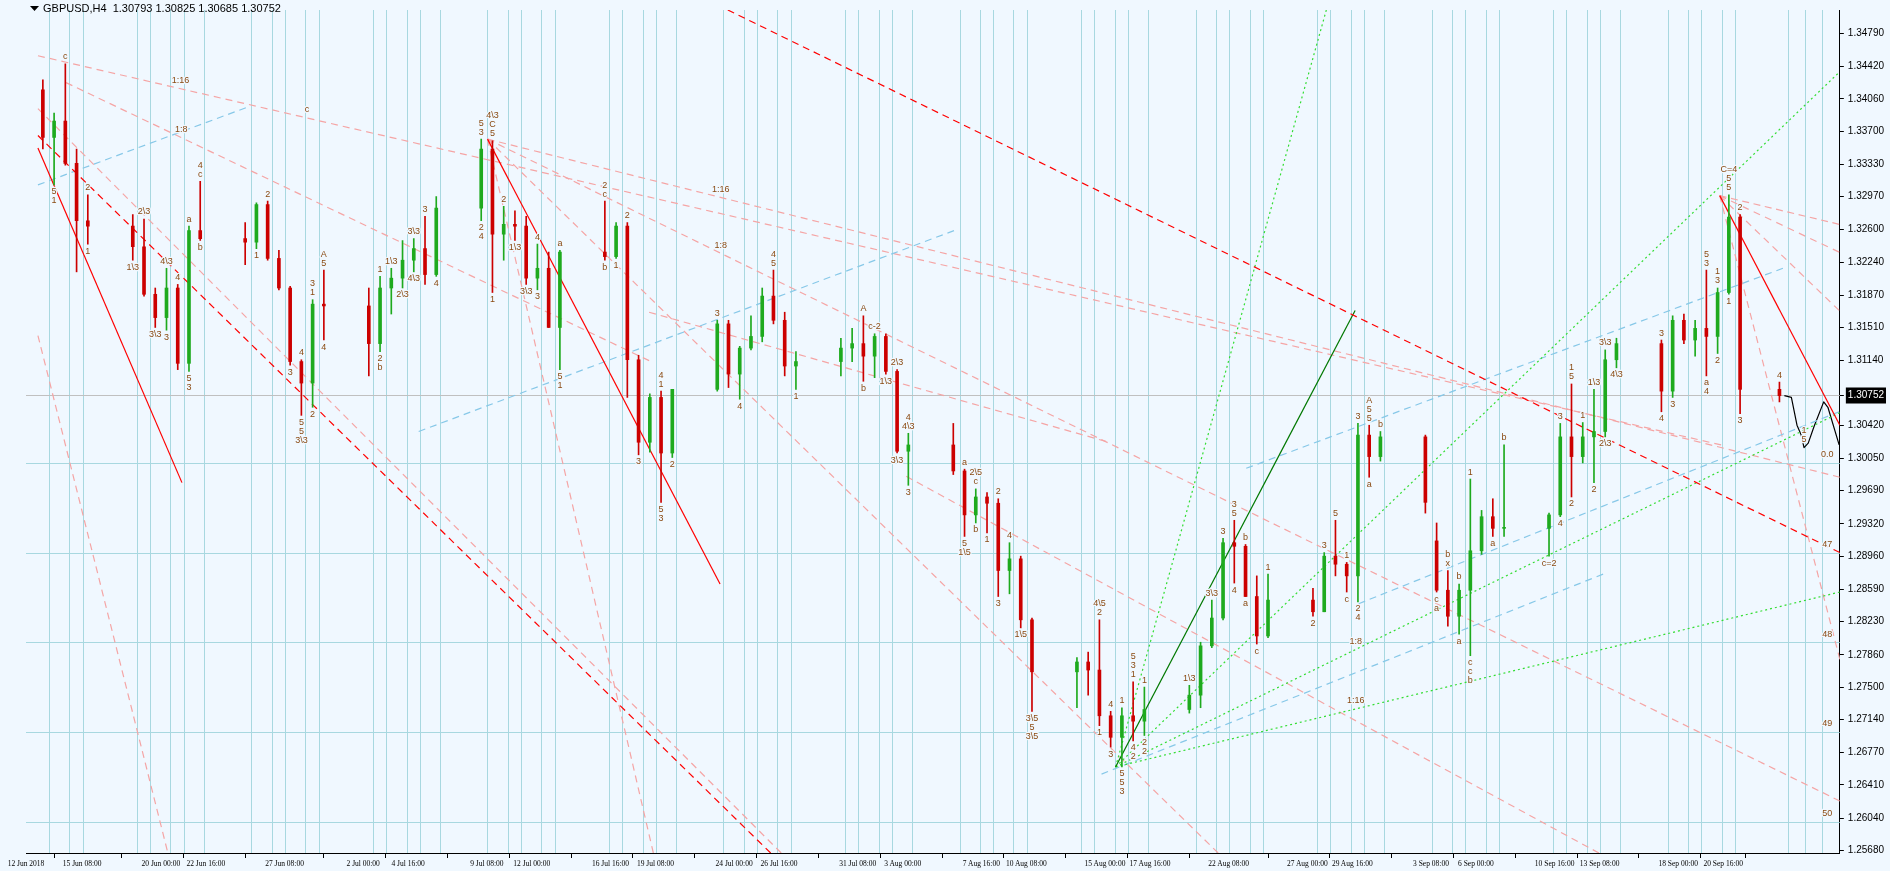 This screenshot has width=1890, height=871. I want to click on chart-title: GBPUSD,H4 1.30793 1.30825 1.30685 1.30752, so click(162, 8).